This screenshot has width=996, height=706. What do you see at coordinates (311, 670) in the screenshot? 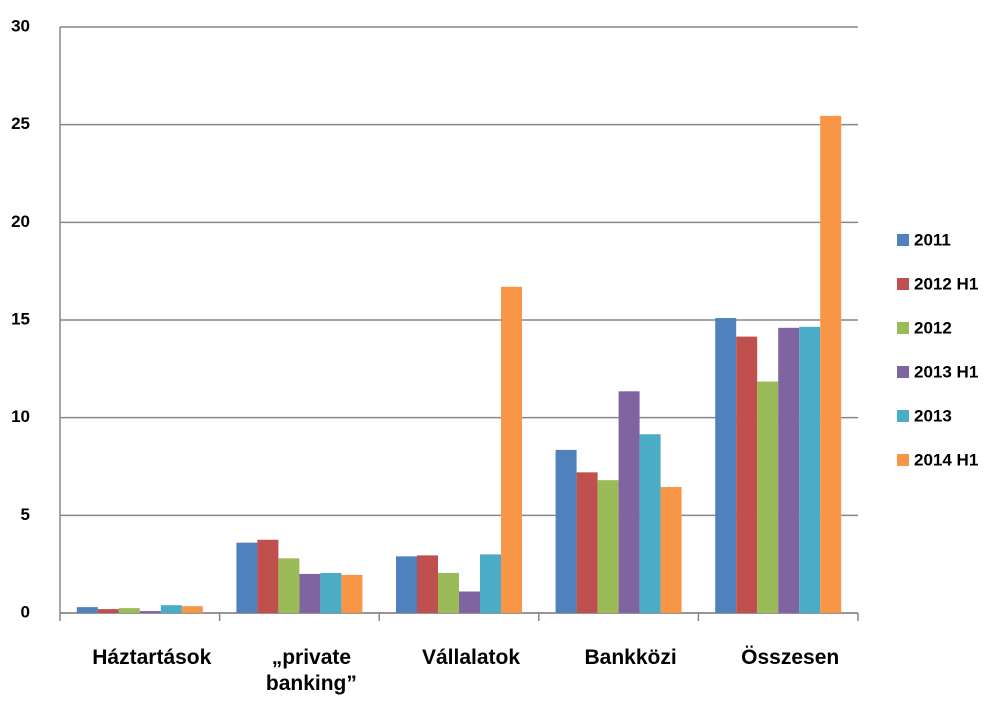
I see `x-tick-label: „private banking”` at bounding box center [311, 670].